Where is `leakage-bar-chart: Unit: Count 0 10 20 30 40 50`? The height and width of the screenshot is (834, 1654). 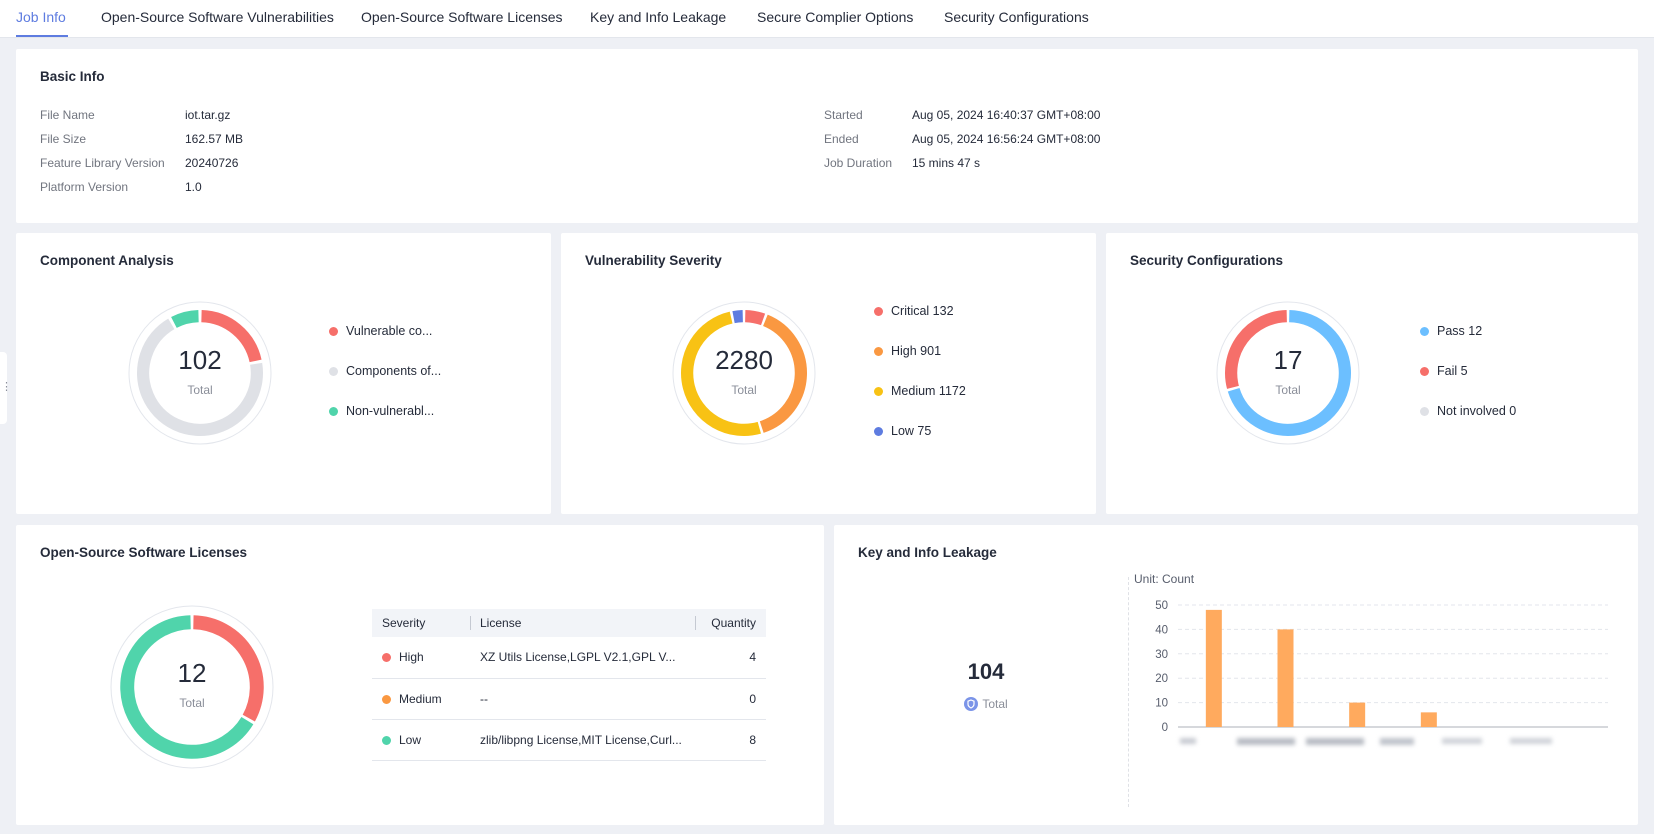
leakage-bar-chart: Unit: Count 0 10 20 30 40 50 is located at coordinates (1371, 653).